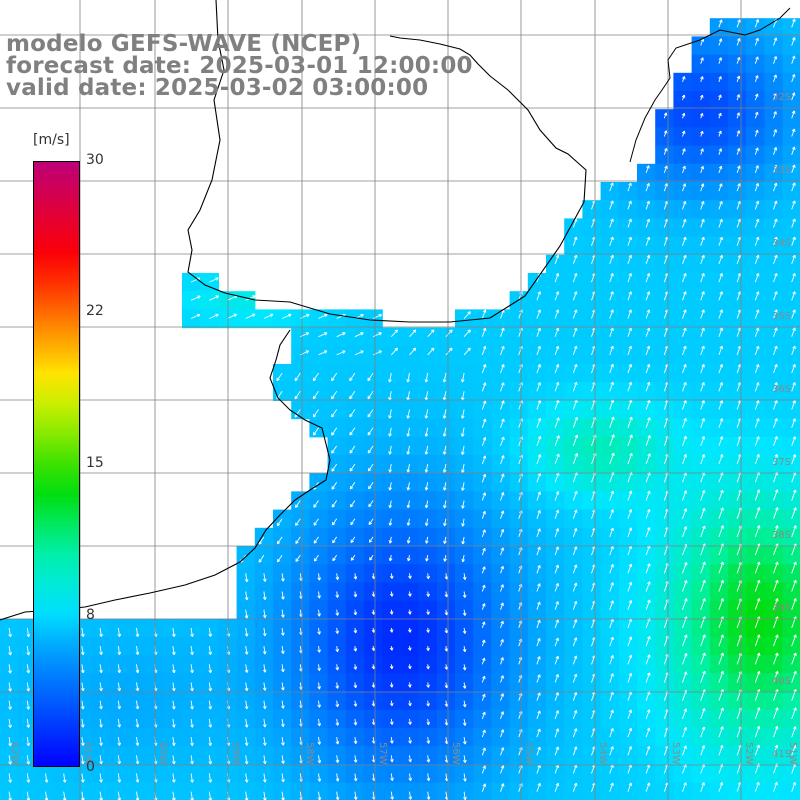 This screenshot has width=800, height=800. Describe the element at coordinates (781, 608) in the screenshot. I see `latitude-label: 39S` at that location.